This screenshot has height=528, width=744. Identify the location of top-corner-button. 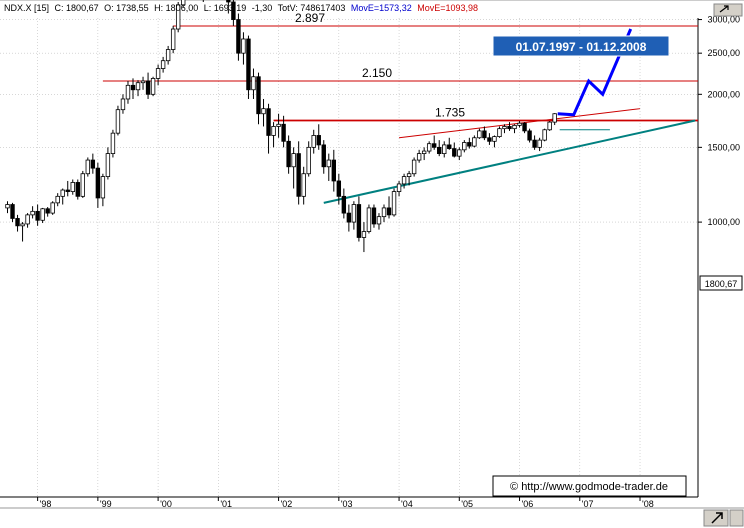
(728, 10).